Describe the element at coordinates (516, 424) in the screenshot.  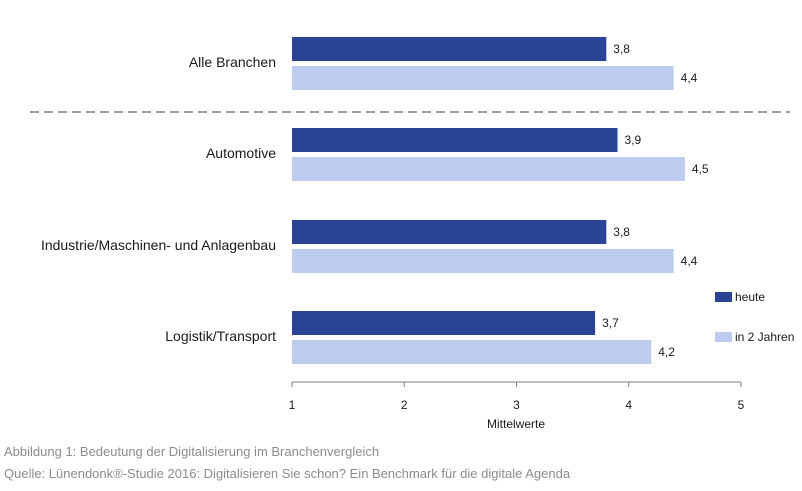
I see `x-axis-title: Mittelwerte` at that location.